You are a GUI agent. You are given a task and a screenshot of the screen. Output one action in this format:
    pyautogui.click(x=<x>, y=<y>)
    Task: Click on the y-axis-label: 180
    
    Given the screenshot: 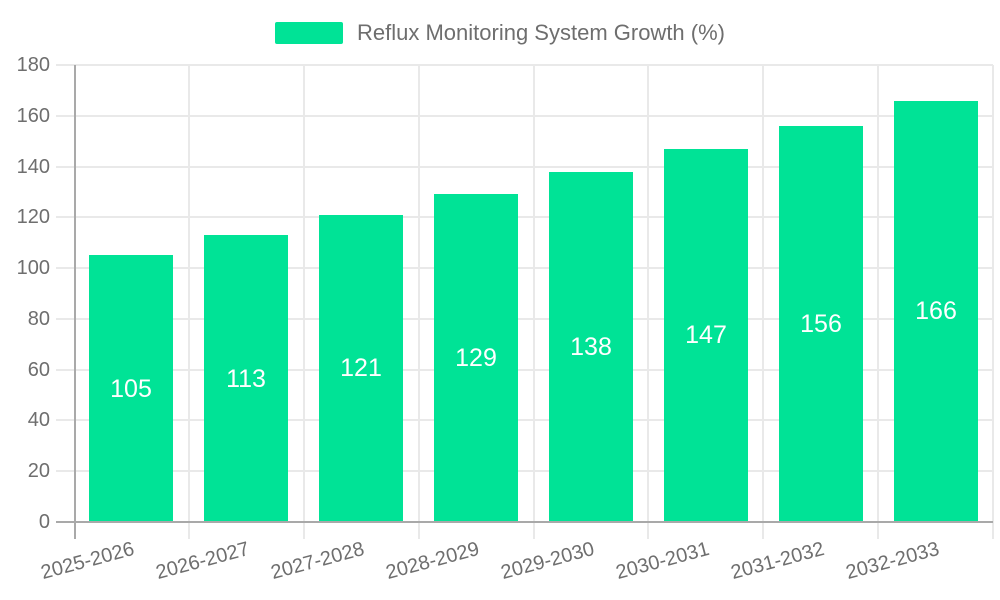 What is the action you would take?
    pyautogui.click(x=33, y=65)
    